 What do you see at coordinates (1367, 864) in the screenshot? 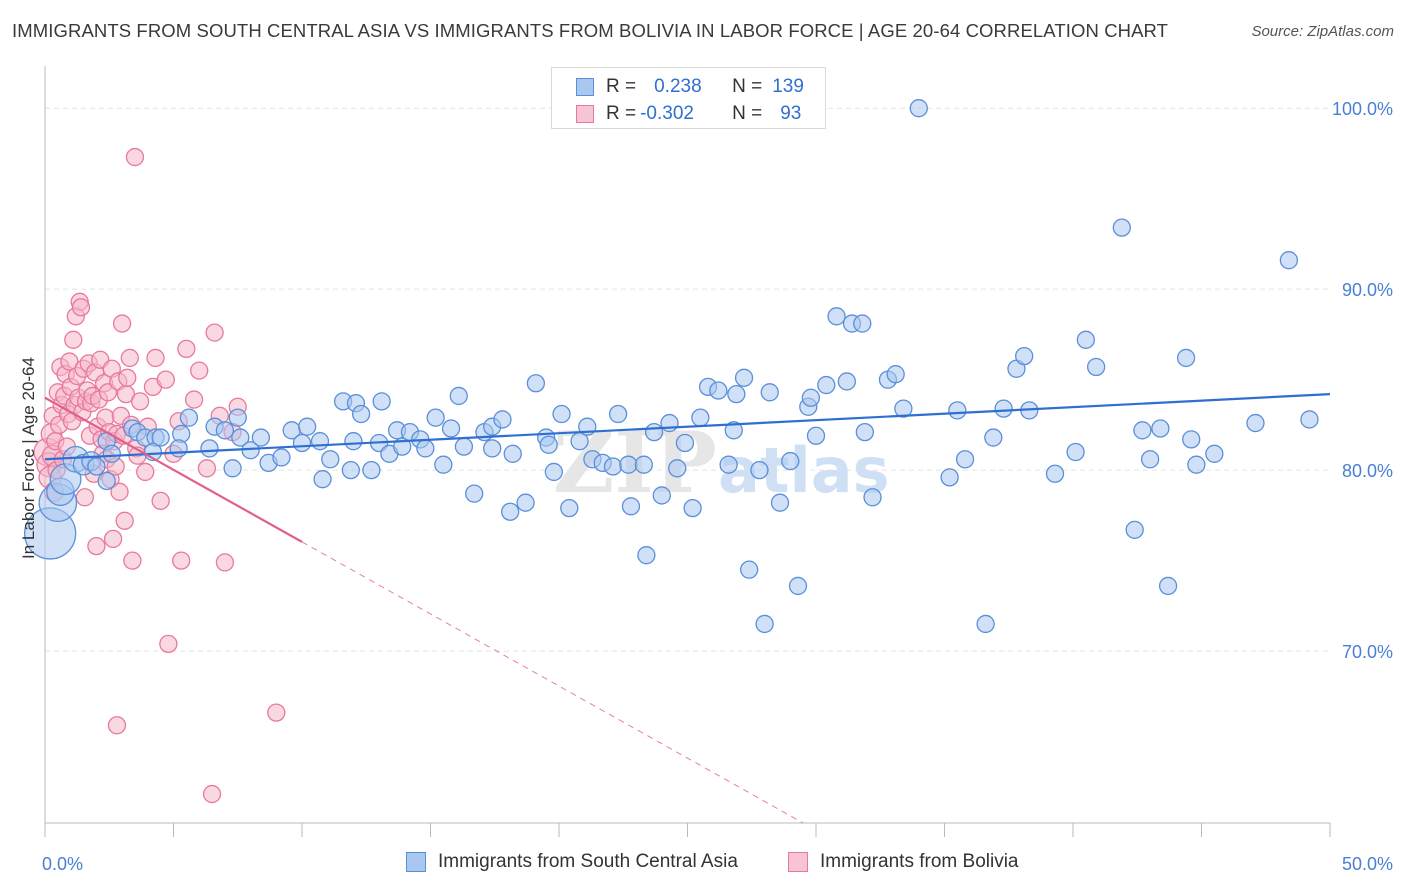
I see `x-tick-label: 50.0%` at bounding box center [1367, 864].